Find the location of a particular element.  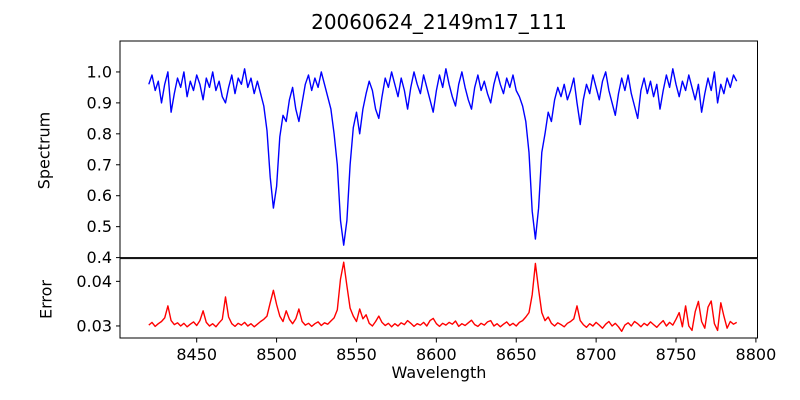

x-tick-label: 8650 is located at coordinates (516, 354).